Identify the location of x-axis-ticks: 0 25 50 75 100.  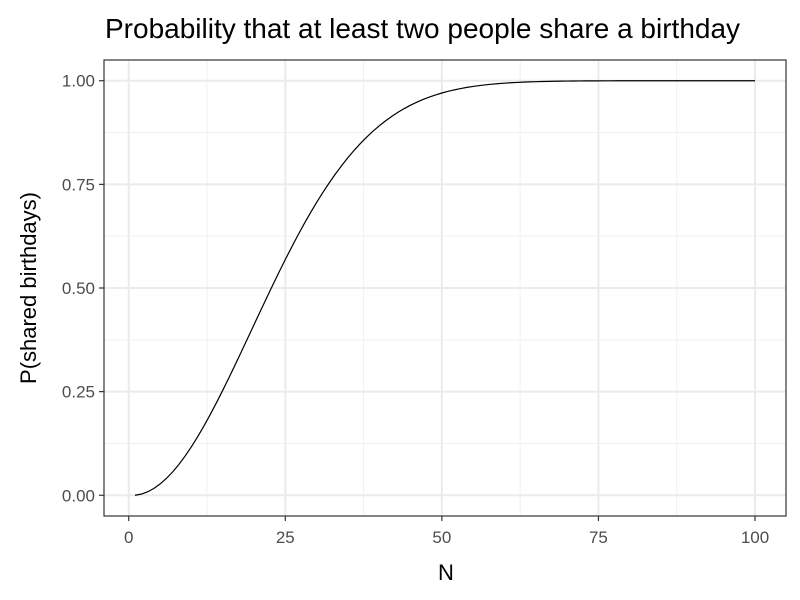
(446, 531).